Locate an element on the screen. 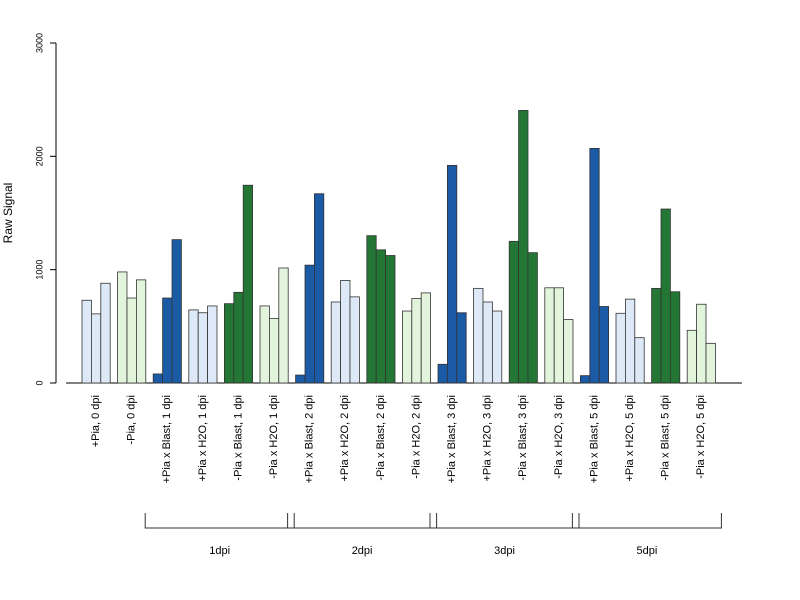 This screenshot has width=800, height=600. group-brackets: 1dpi 2dpi 3dpi 5dpi is located at coordinates (433, 535).